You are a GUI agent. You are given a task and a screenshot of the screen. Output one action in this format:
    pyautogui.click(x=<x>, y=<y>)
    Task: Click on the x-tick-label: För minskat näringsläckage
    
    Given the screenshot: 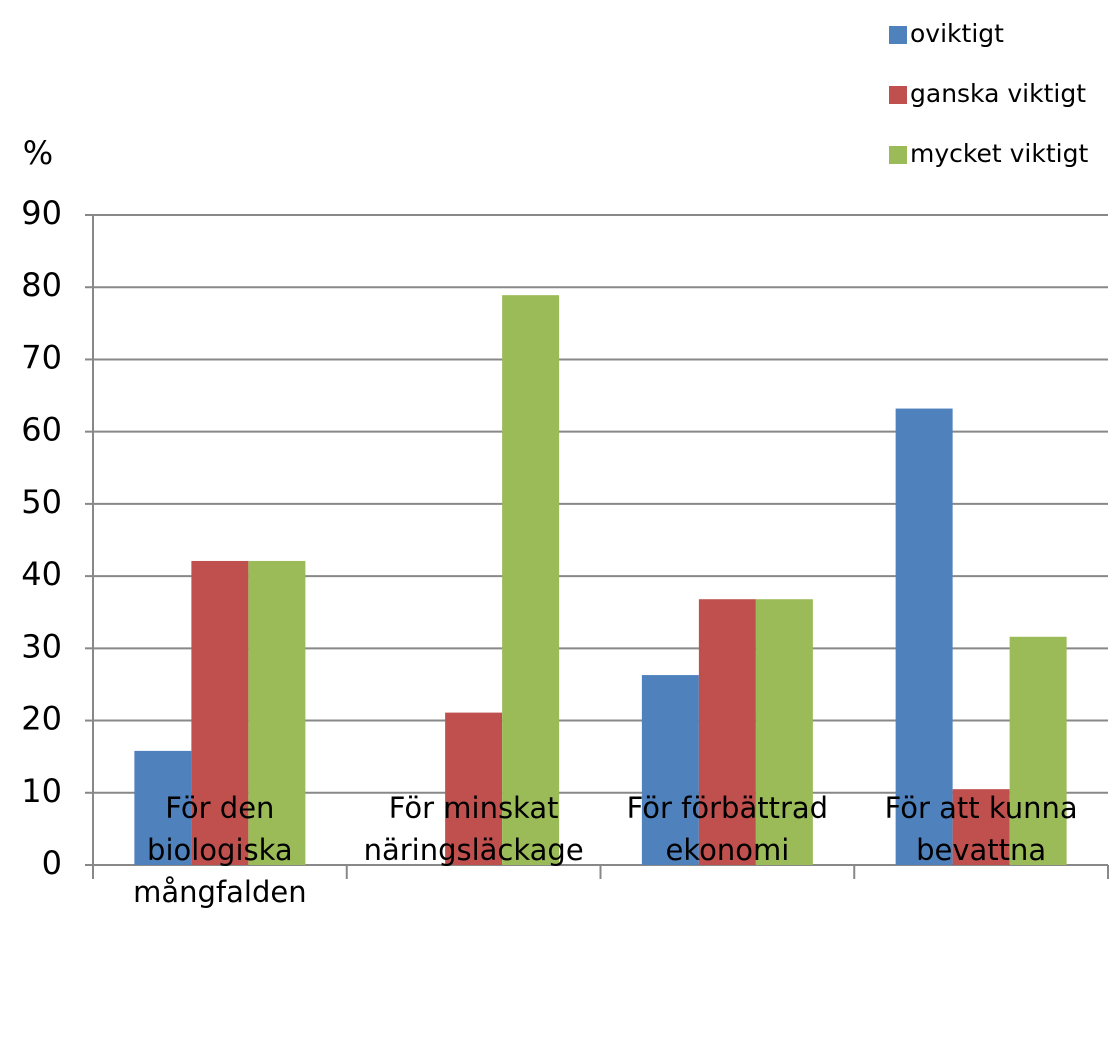 What is the action you would take?
    pyautogui.click(x=473, y=829)
    